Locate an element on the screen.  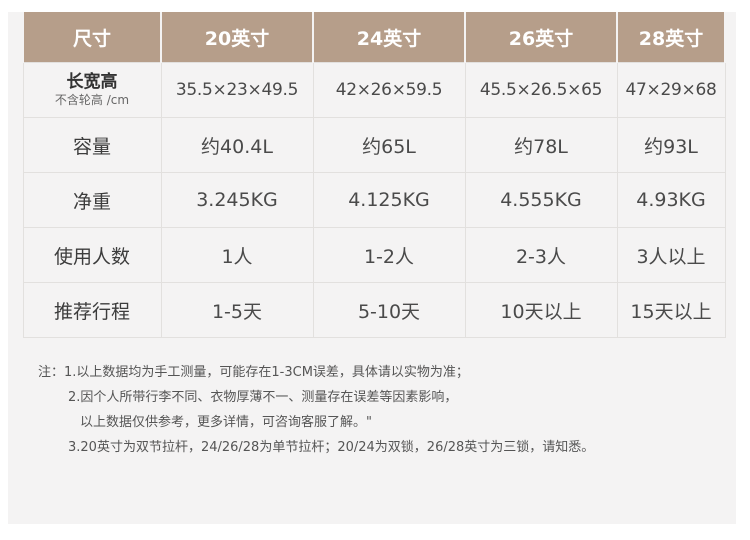
dimensions-label: 长宽高 is located at coordinates (92, 82).